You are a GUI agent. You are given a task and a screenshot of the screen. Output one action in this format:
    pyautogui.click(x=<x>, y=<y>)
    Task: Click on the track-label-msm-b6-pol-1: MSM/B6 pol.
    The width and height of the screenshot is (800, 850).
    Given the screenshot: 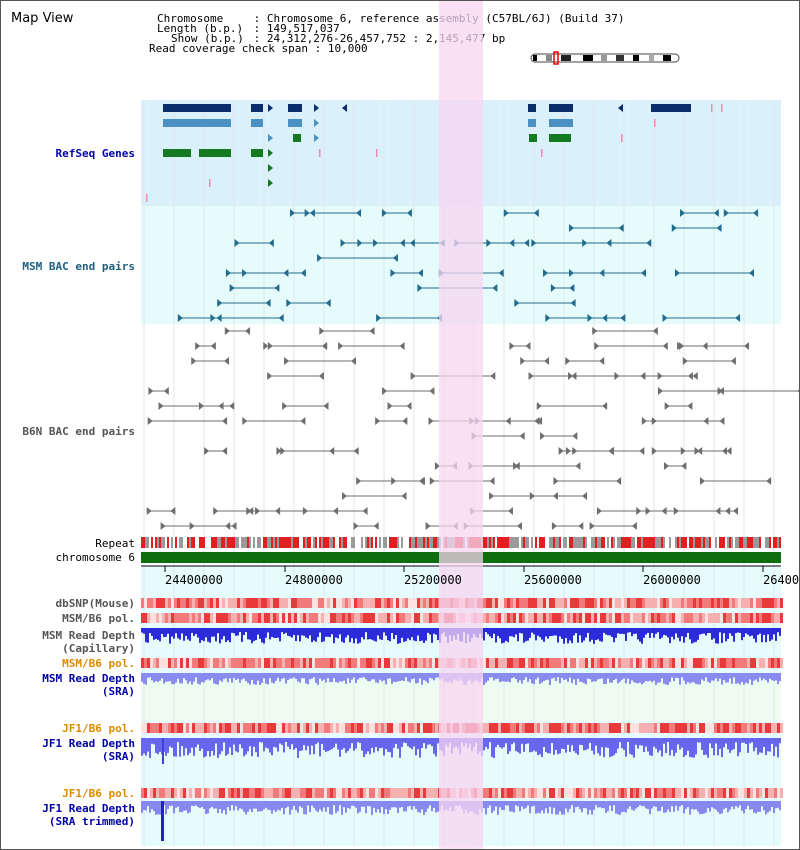 What is the action you would take?
    pyautogui.click(x=98, y=618)
    